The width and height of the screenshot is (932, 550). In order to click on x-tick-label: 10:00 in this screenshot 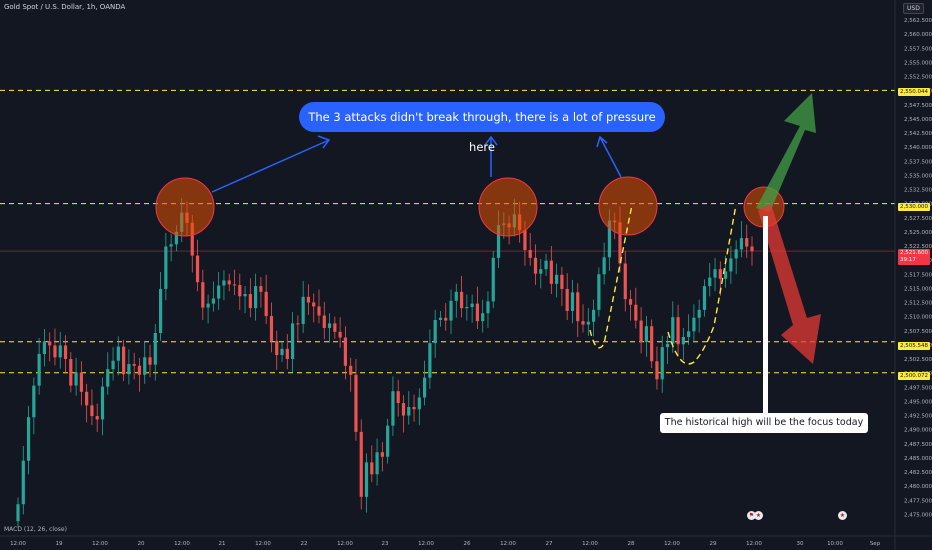, I will do `click(835, 544)`.